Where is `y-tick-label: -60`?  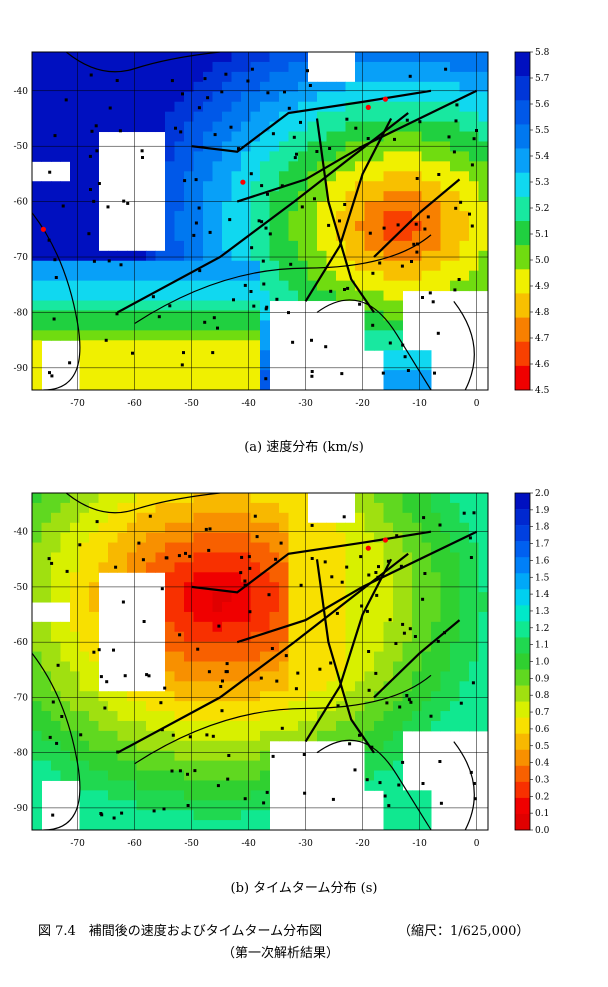 y-tick-label: -60 is located at coordinates (21, 643).